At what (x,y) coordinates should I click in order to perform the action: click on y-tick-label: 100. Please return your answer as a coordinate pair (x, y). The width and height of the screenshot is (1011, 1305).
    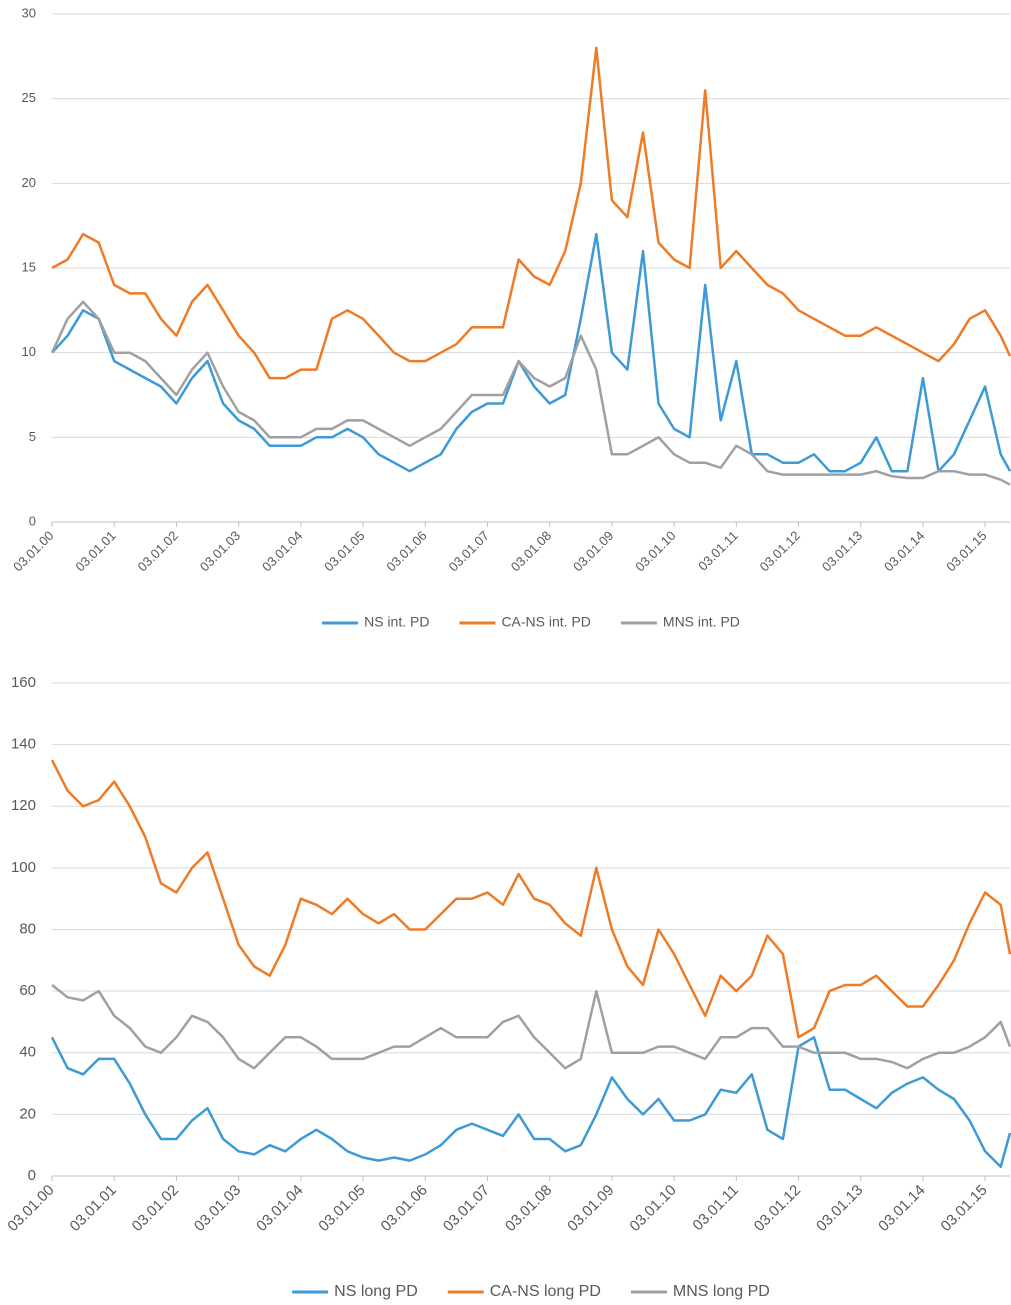
    Looking at the image, I should click on (23, 867).